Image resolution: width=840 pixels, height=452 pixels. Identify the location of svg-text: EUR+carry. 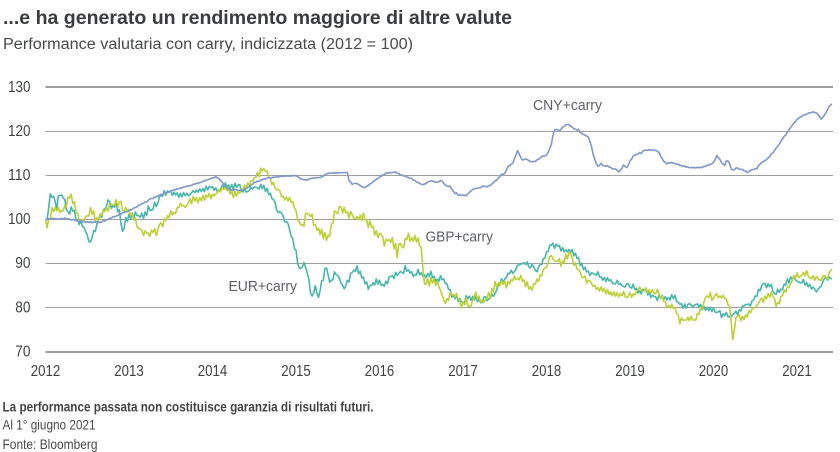
(263, 286).